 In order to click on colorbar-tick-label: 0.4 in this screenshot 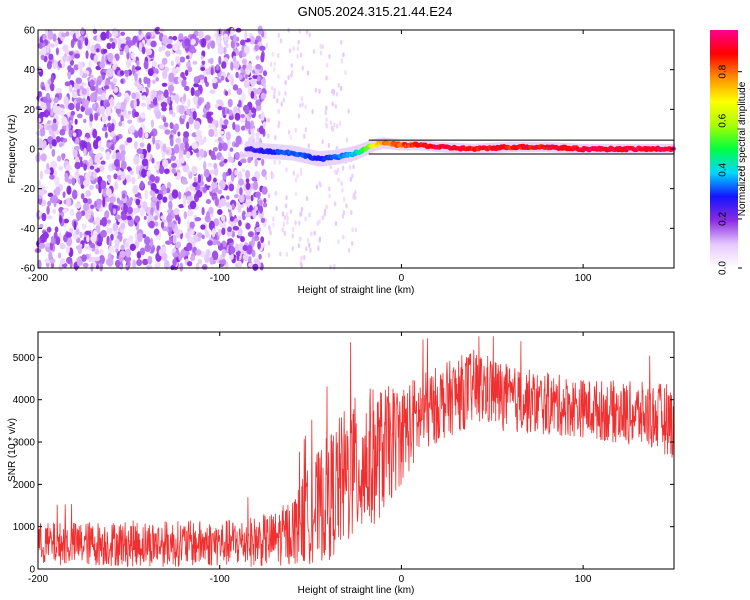, I will do `click(723, 169)`.